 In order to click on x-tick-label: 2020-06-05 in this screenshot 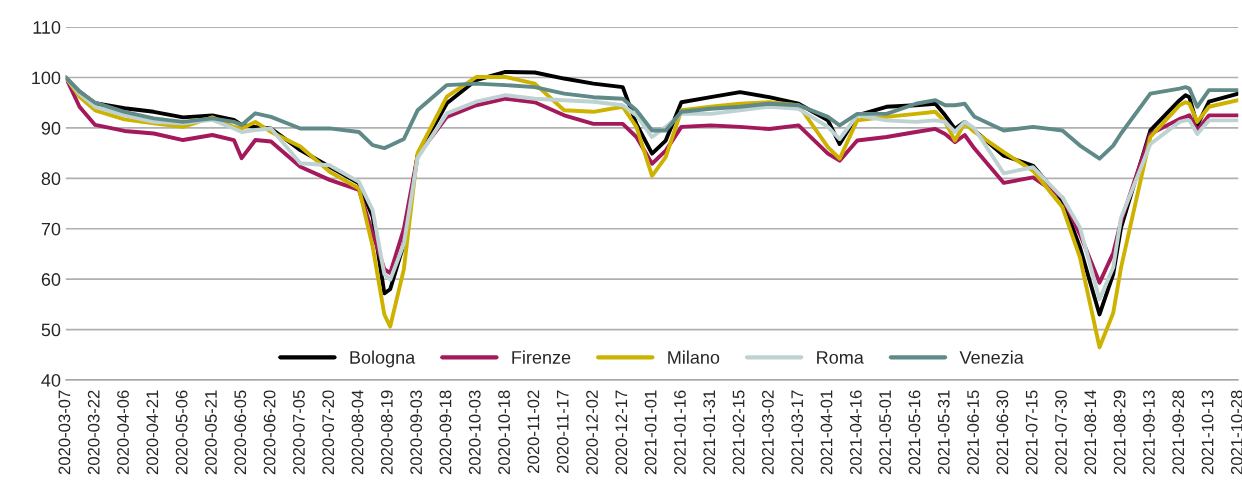, I will do `click(240, 432)`.